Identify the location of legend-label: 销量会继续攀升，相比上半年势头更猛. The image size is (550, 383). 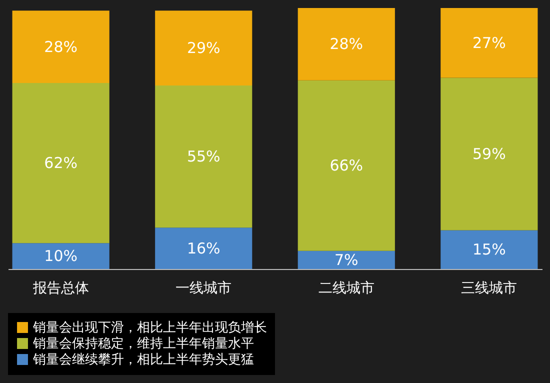
(143, 360).